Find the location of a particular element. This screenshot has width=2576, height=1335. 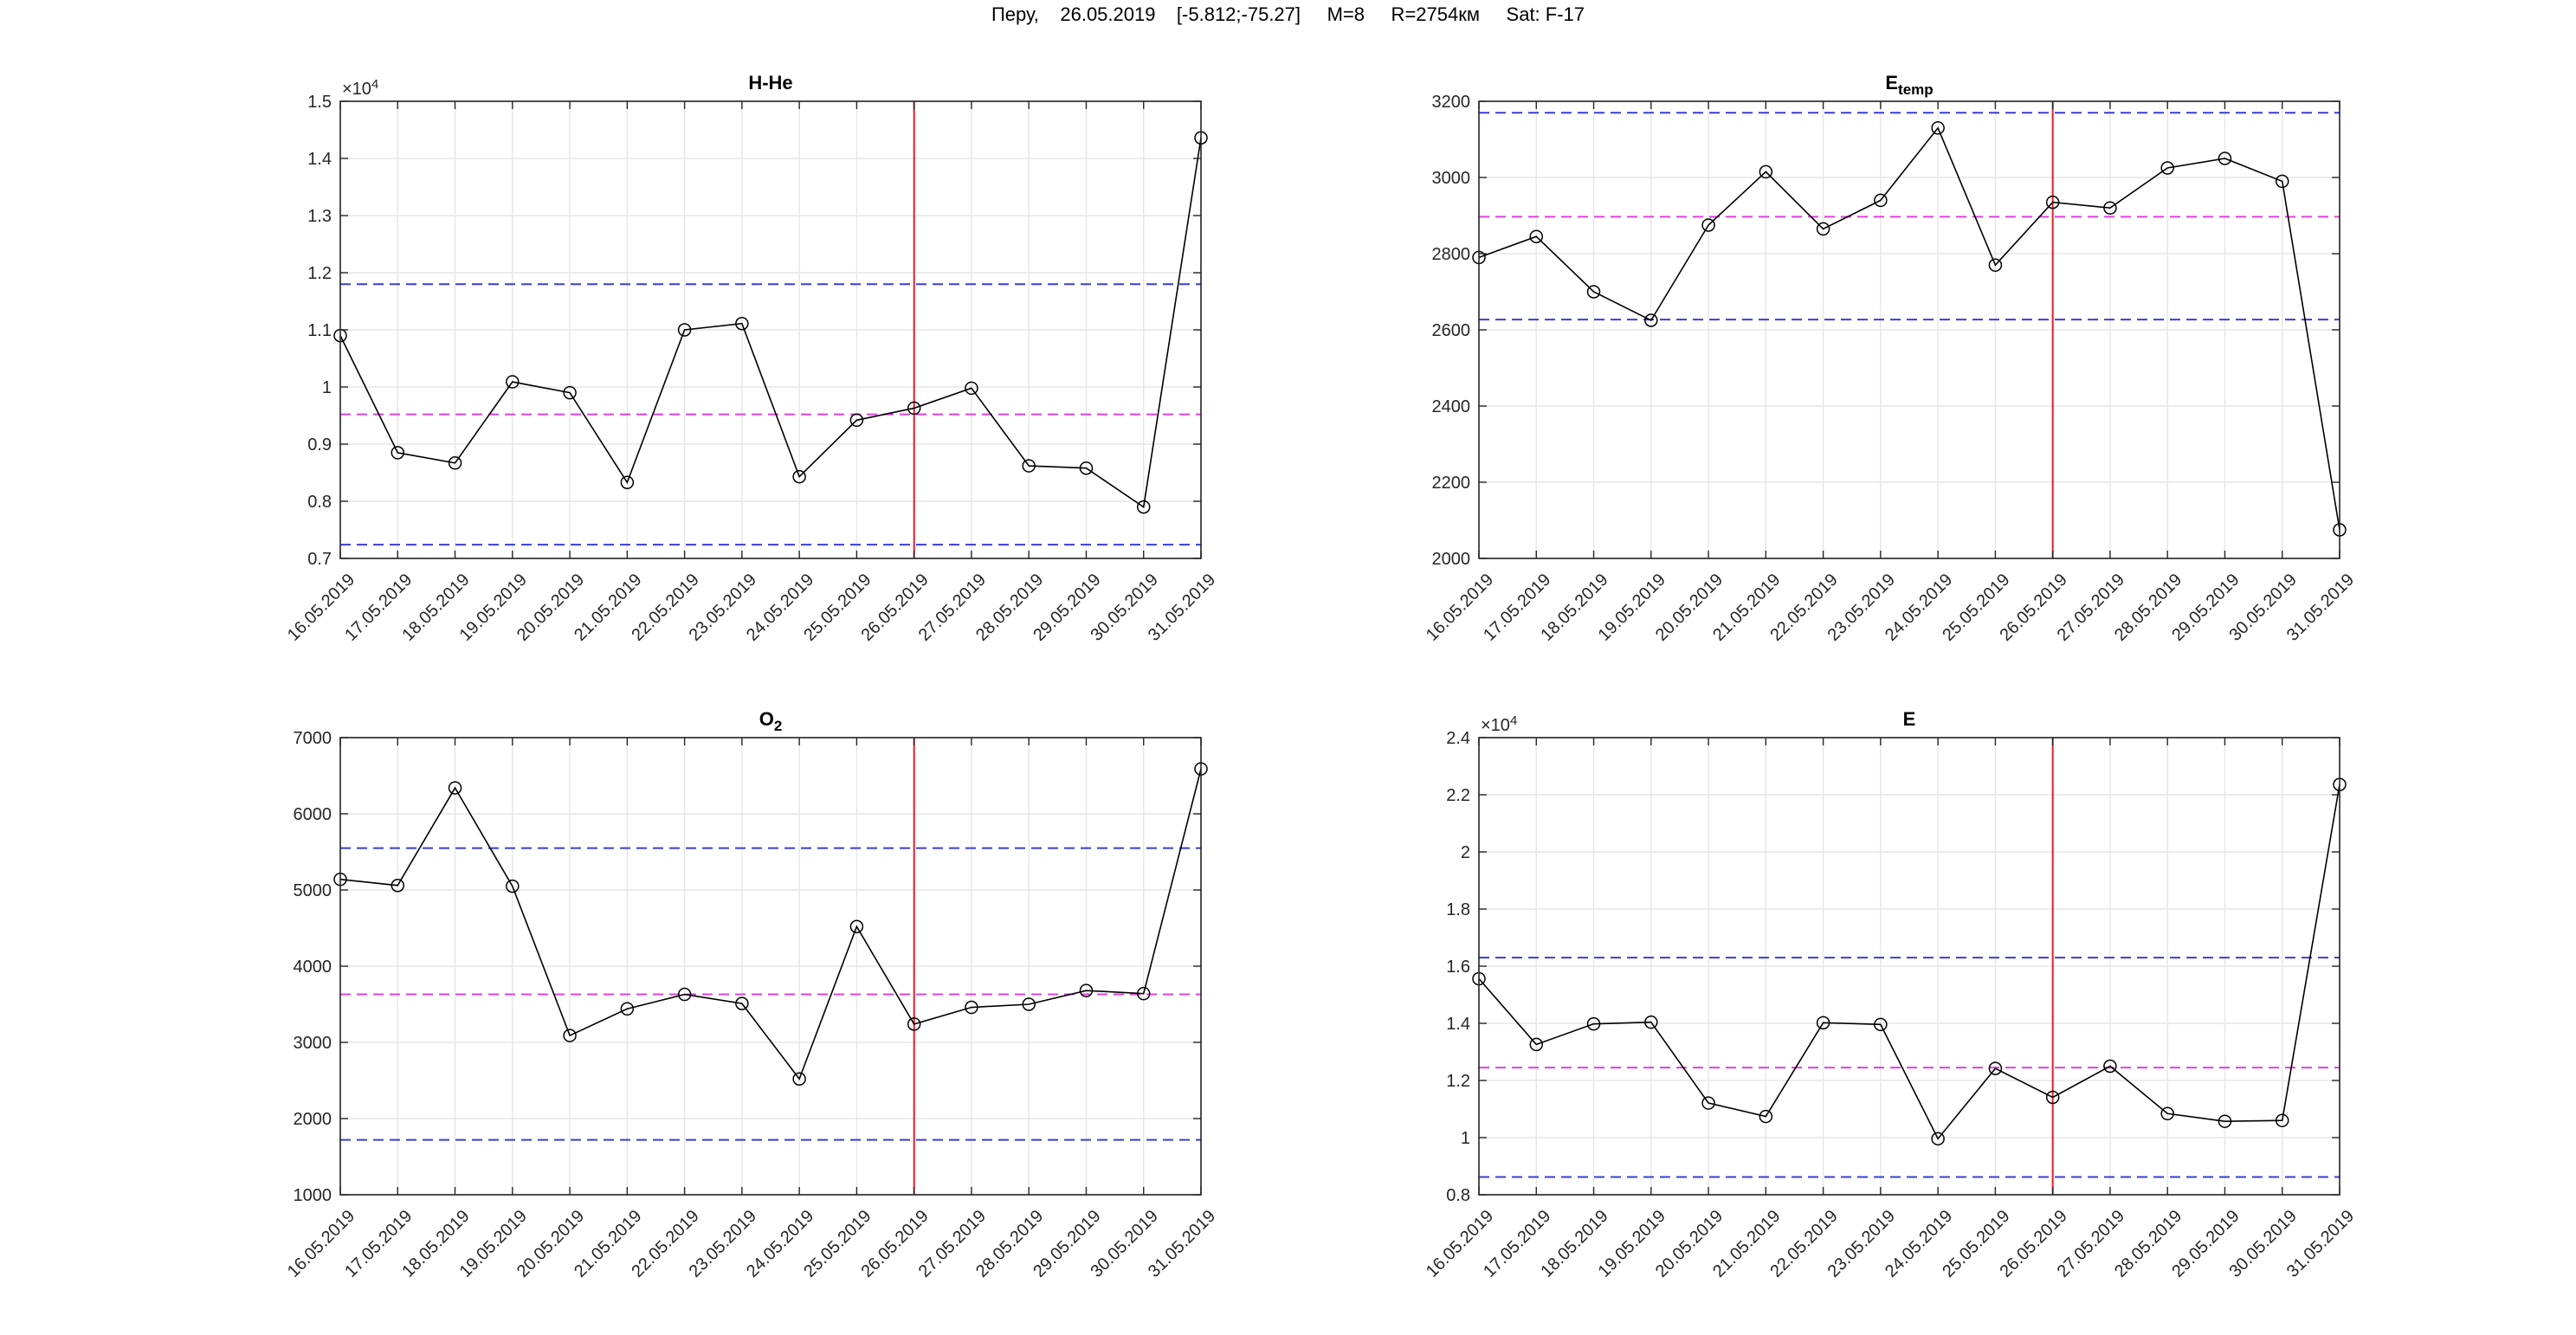

etemp-ytick-label: 2400 is located at coordinates (1451, 407).